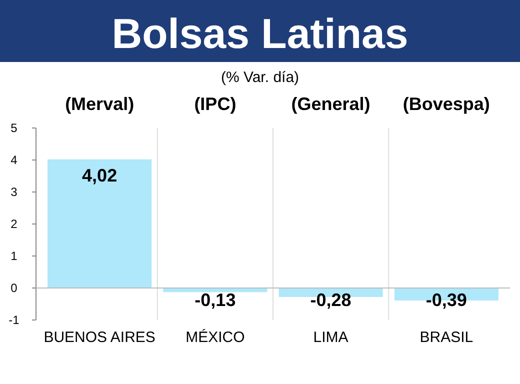 The width and height of the screenshot is (520, 384). I want to click on x-tick-label: MÉXICO, so click(215, 337).